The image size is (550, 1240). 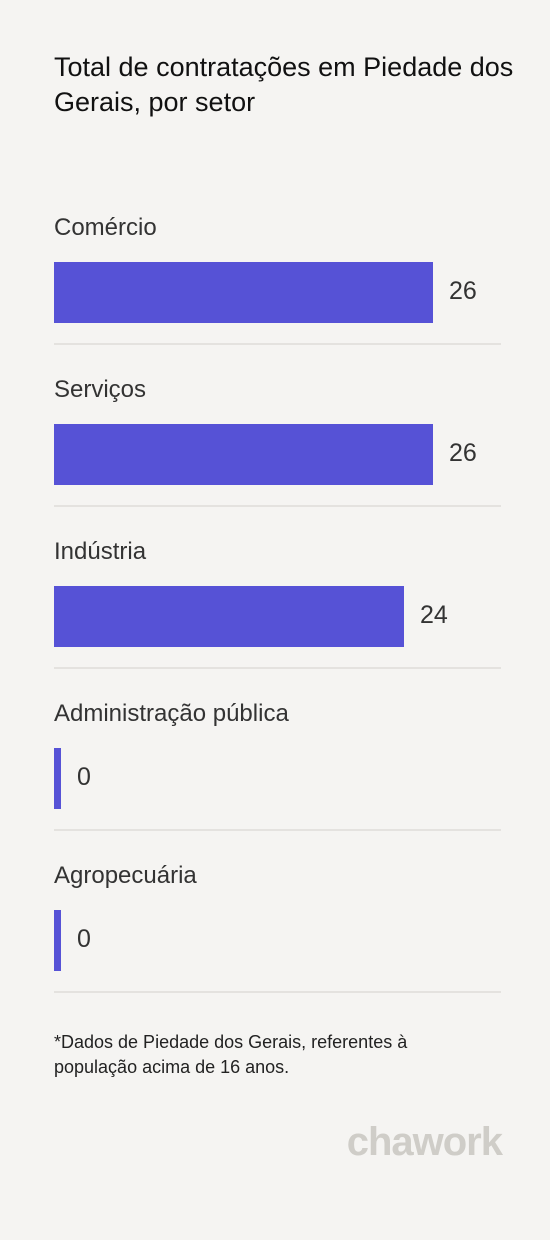 What do you see at coordinates (100, 389) in the screenshot?
I see `category-label: Serviços` at bounding box center [100, 389].